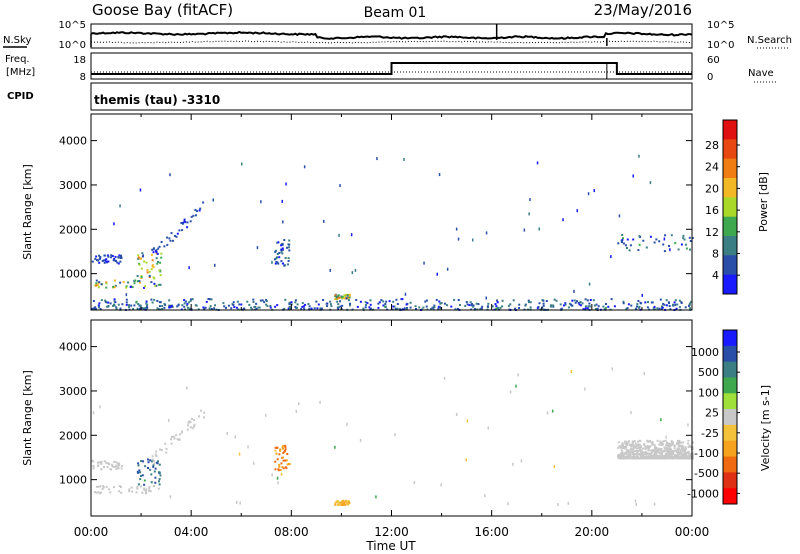 The image size is (800, 554). Describe the element at coordinates (17, 59) in the screenshot. I see `freq-label: Freq.` at that location.